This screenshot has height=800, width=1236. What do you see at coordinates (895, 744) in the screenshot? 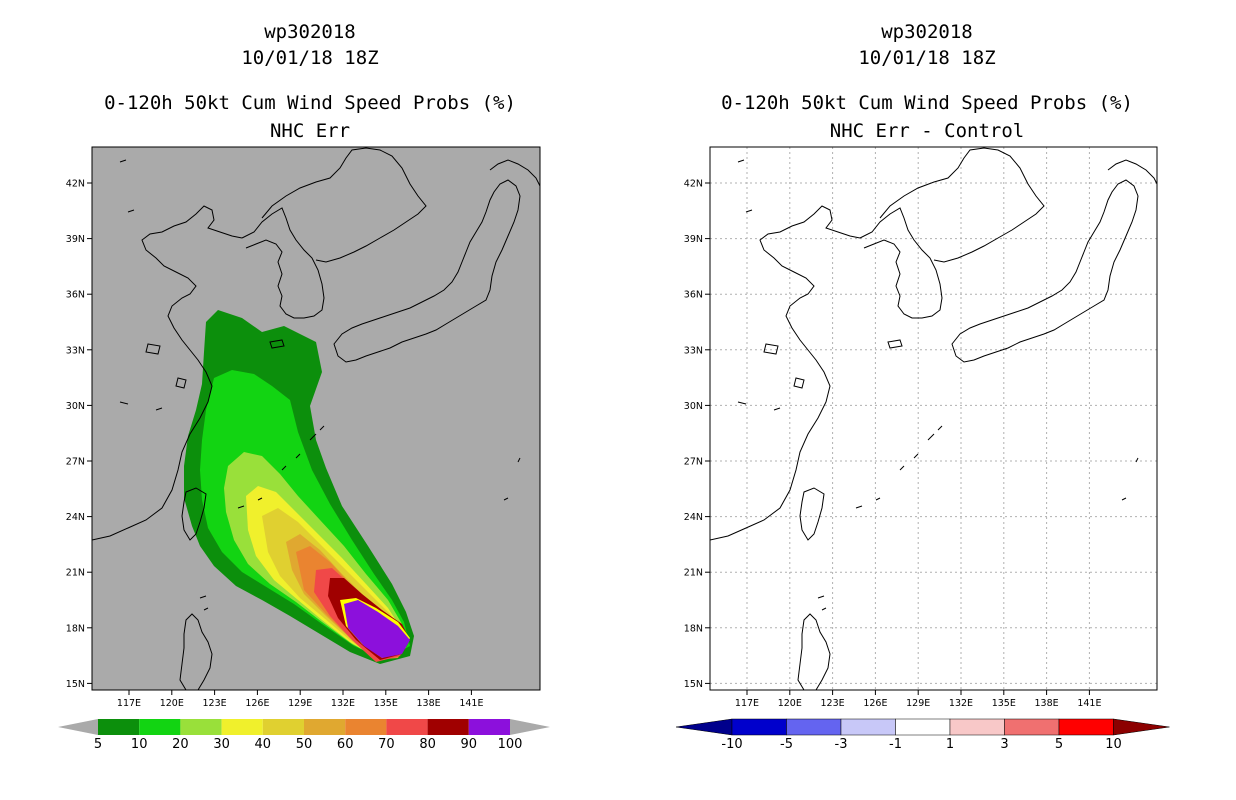
I see `colorbar-label: -1` at bounding box center [895, 744].